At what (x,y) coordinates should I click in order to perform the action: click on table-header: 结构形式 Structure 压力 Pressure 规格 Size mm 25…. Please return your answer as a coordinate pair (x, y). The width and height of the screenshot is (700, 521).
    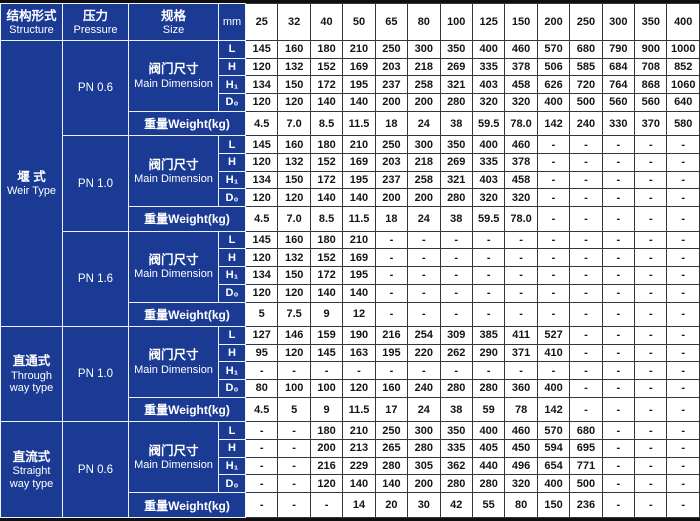
    Looking at the image, I should click on (350, 22).